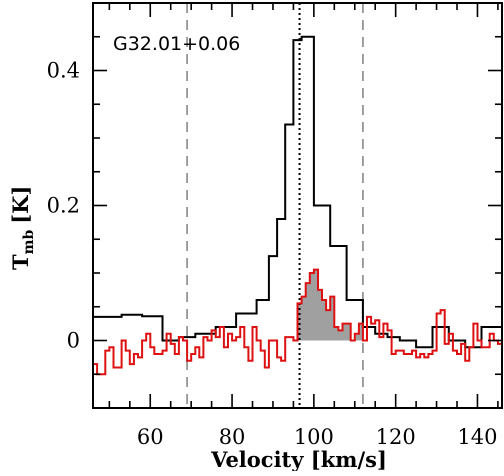 This screenshot has width=504, height=476. Describe the element at coordinates (29, 242) in the screenshot. I see `y-axis-label-sub: mb` at that location.